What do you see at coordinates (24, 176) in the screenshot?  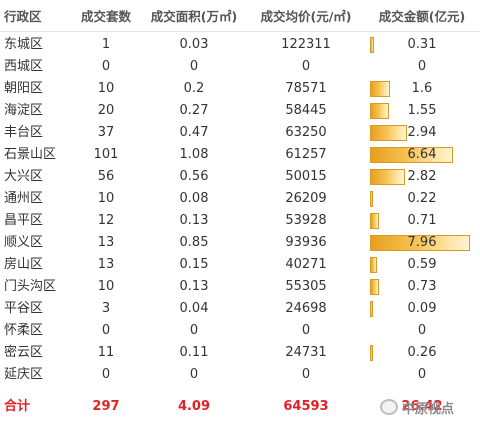 I see `district-cell: 大兴区` at bounding box center [24, 176].